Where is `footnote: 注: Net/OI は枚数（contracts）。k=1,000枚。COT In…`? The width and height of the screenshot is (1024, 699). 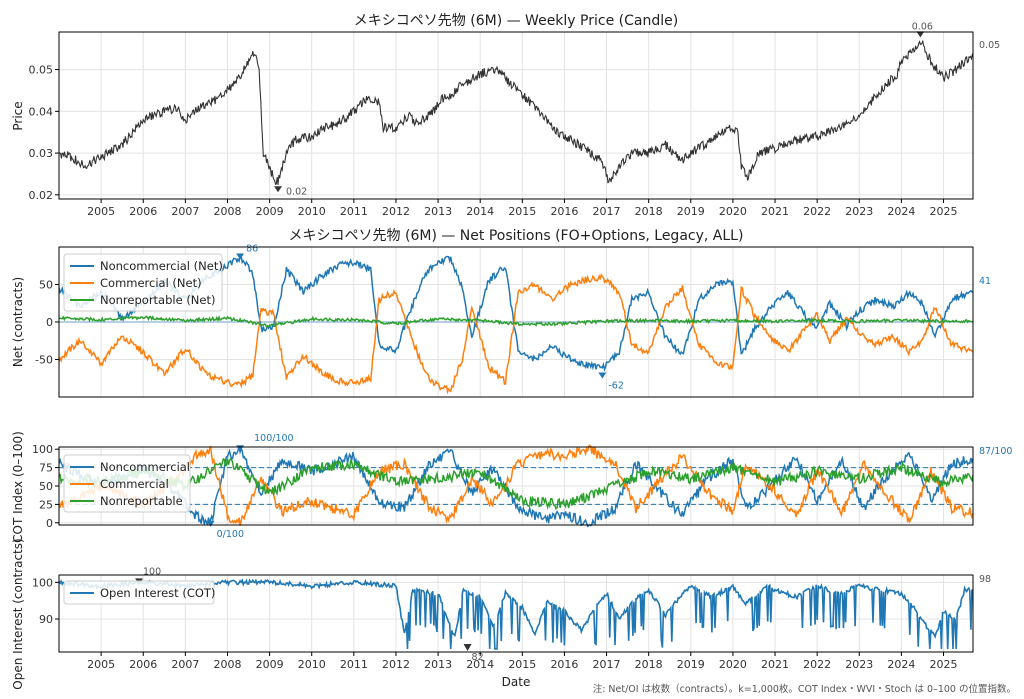 footnote: 注: Net/OI は枚数（contracts）。k=1,000枚。COT In… is located at coordinates (804, 689).